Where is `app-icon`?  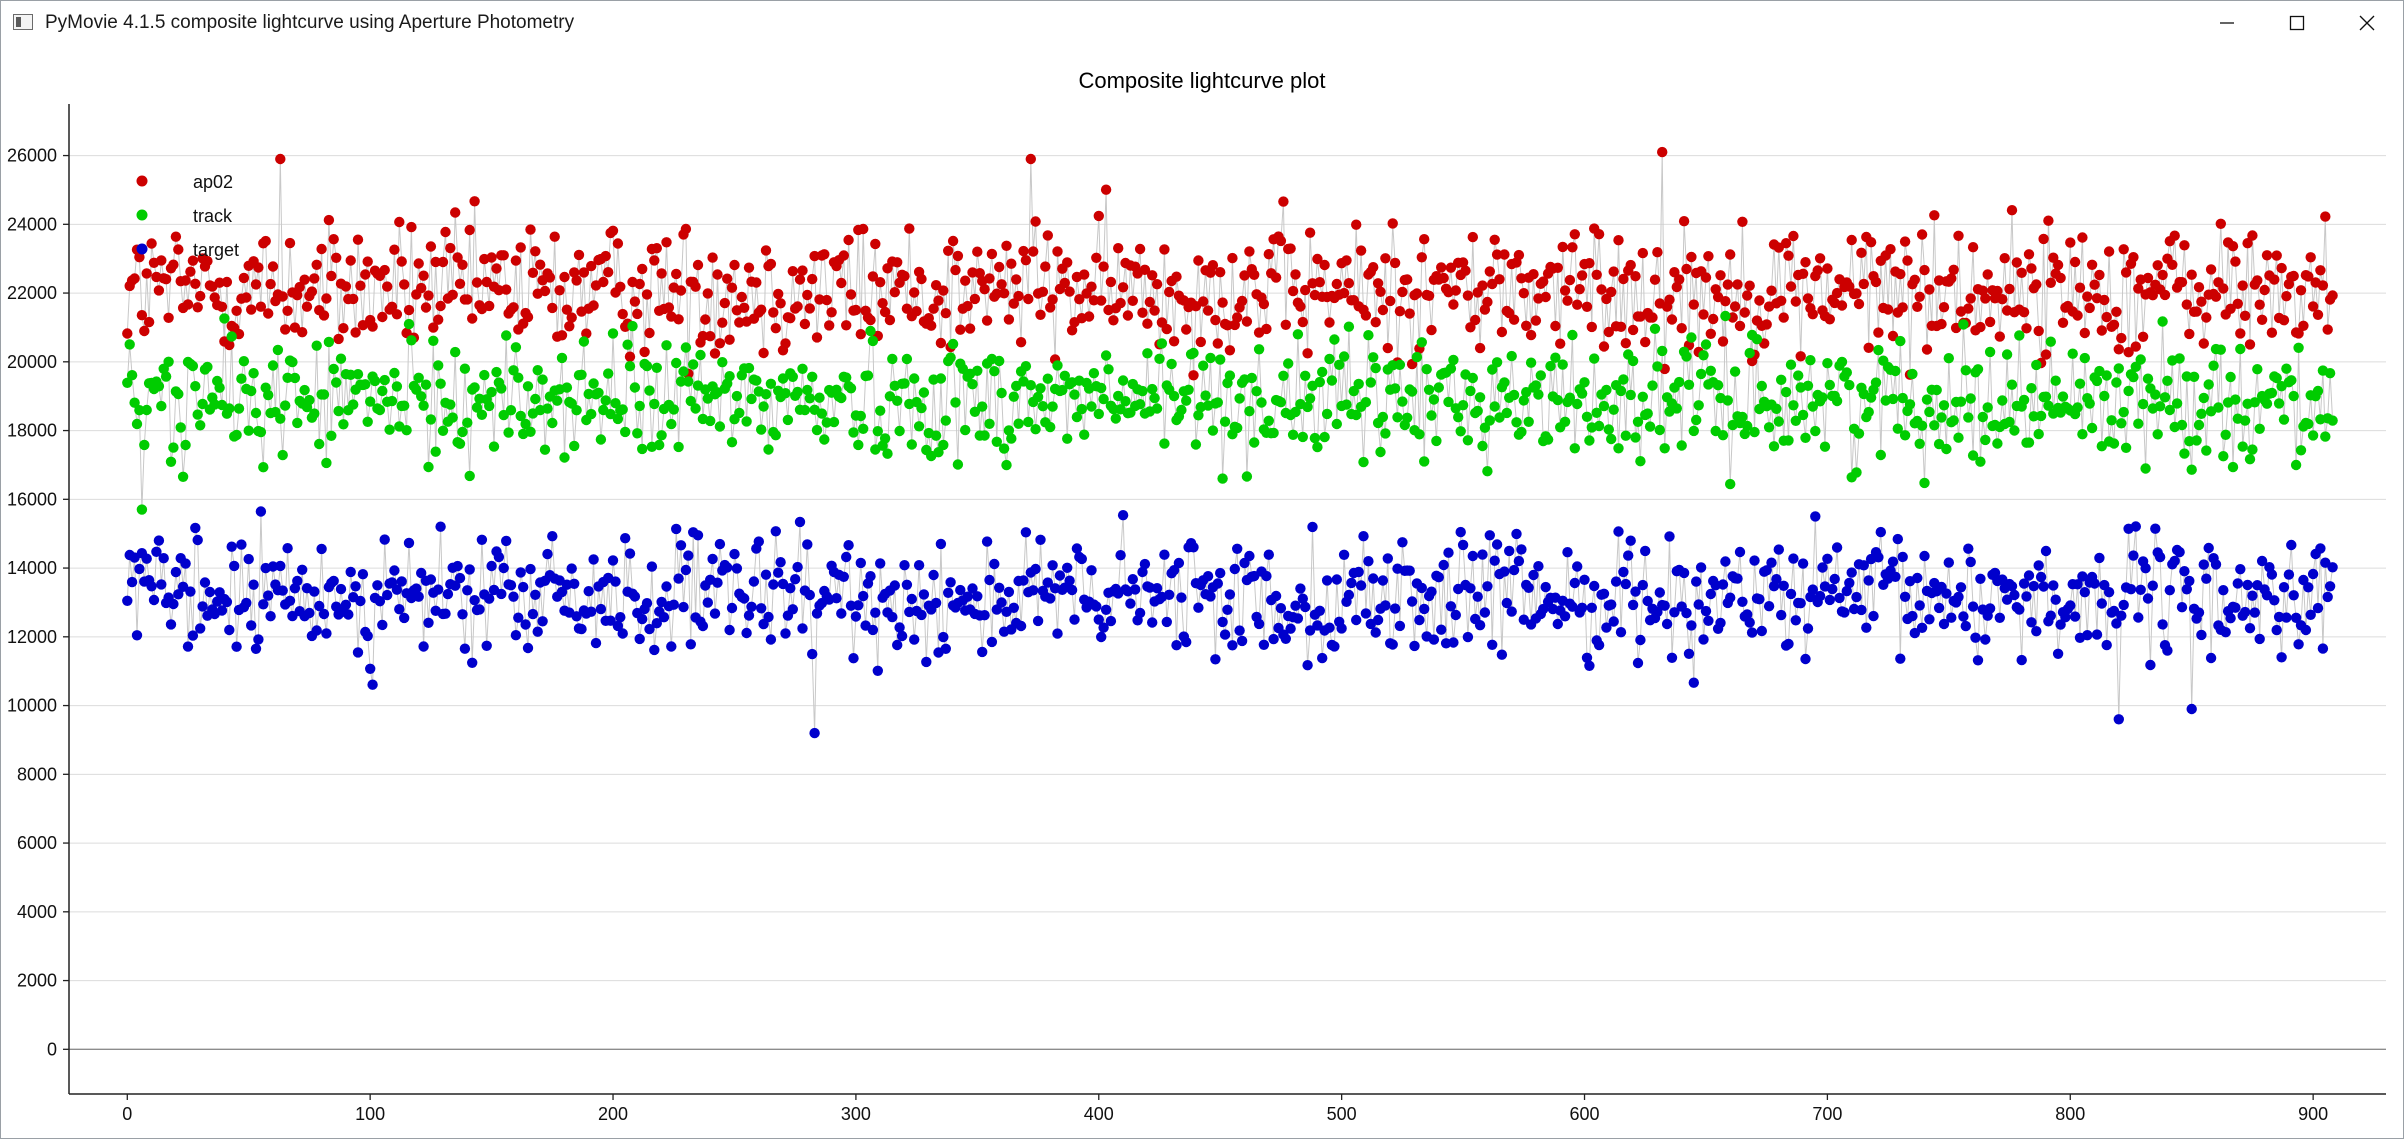 app-icon is located at coordinates (23, 22).